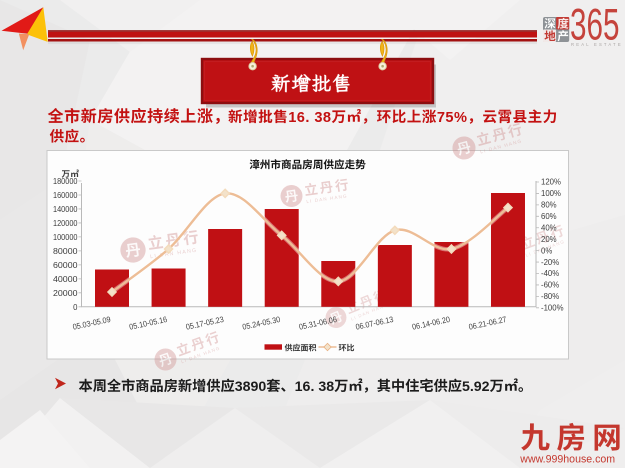  I want to click on svg-text: 20000, so click(65, 293).